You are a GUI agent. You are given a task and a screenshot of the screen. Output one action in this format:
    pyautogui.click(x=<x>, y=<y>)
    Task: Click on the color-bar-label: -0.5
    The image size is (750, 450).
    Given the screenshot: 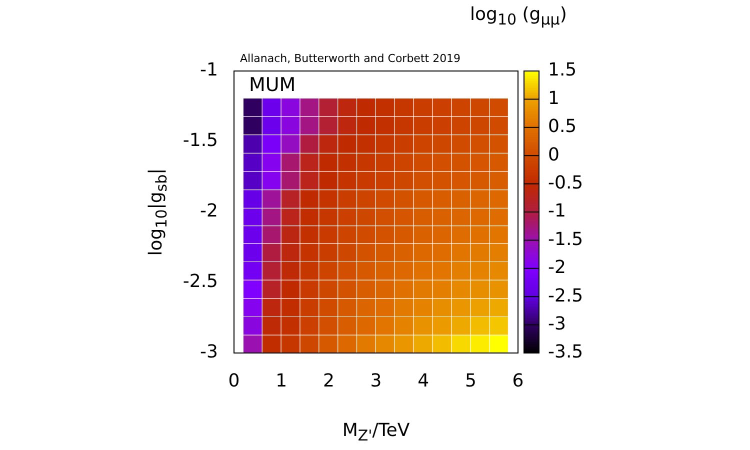 What is the action you would take?
    pyautogui.click(x=566, y=183)
    